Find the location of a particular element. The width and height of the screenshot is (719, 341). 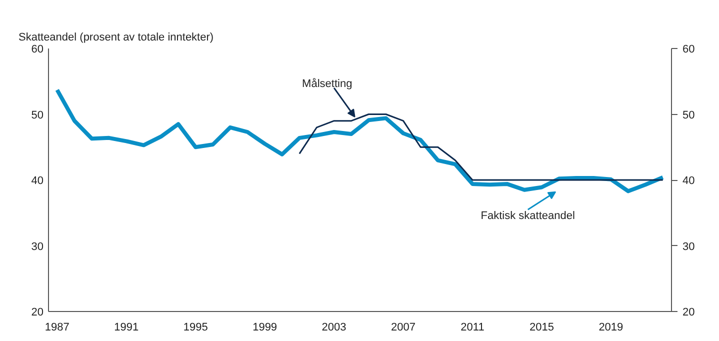

y-tick-label: 30 is located at coordinates (37, 246).